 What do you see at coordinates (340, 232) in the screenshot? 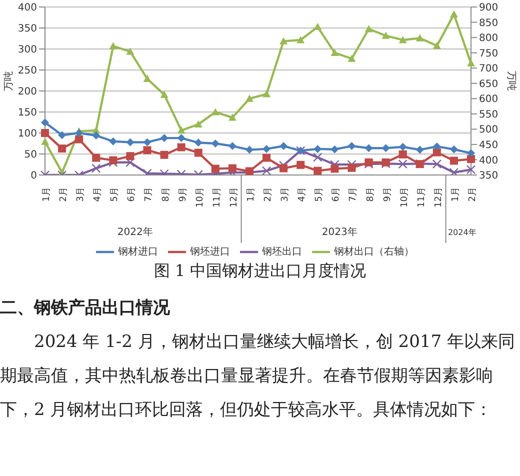
I see `text: 2023年` at bounding box center [340, 232].